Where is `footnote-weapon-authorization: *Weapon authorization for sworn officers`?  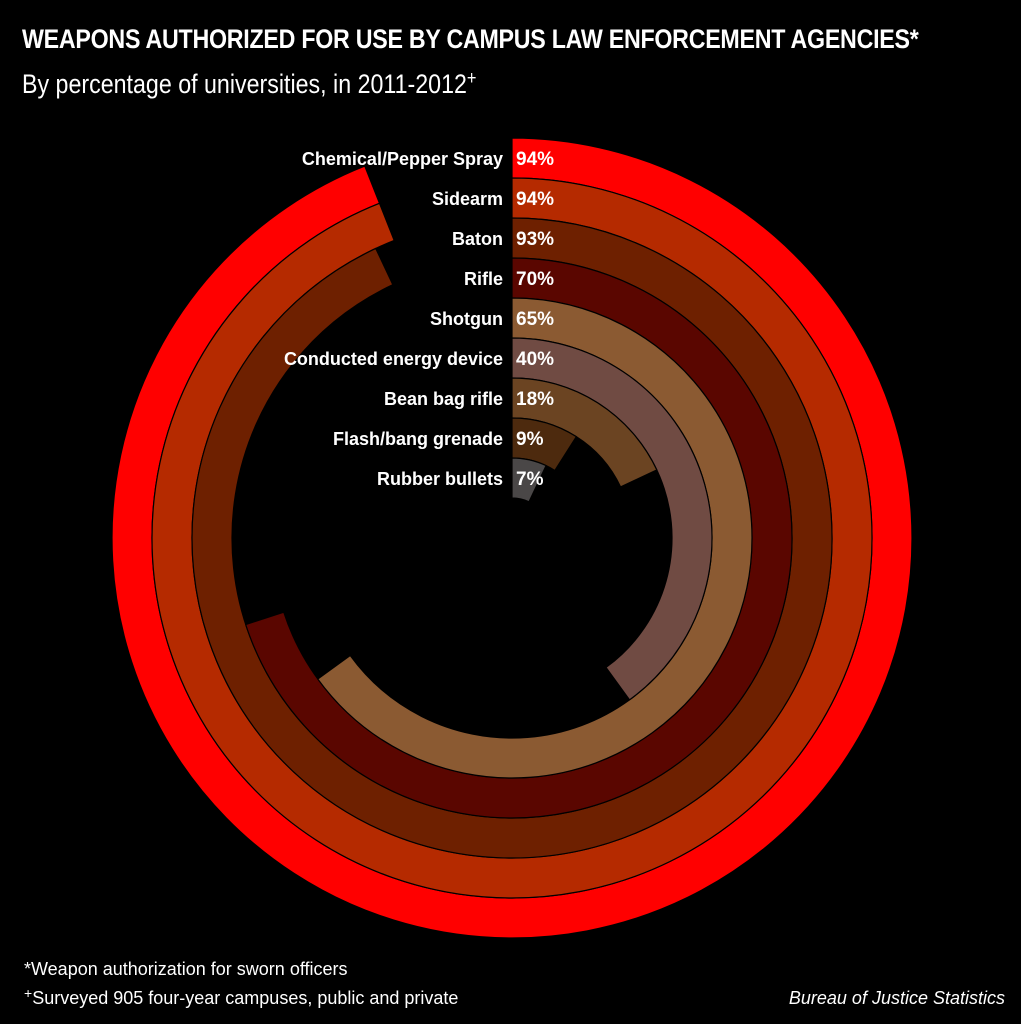
footnote-weapon-authorization: *Weapon authorization for sworn officers is located at coordinates (186, 969).